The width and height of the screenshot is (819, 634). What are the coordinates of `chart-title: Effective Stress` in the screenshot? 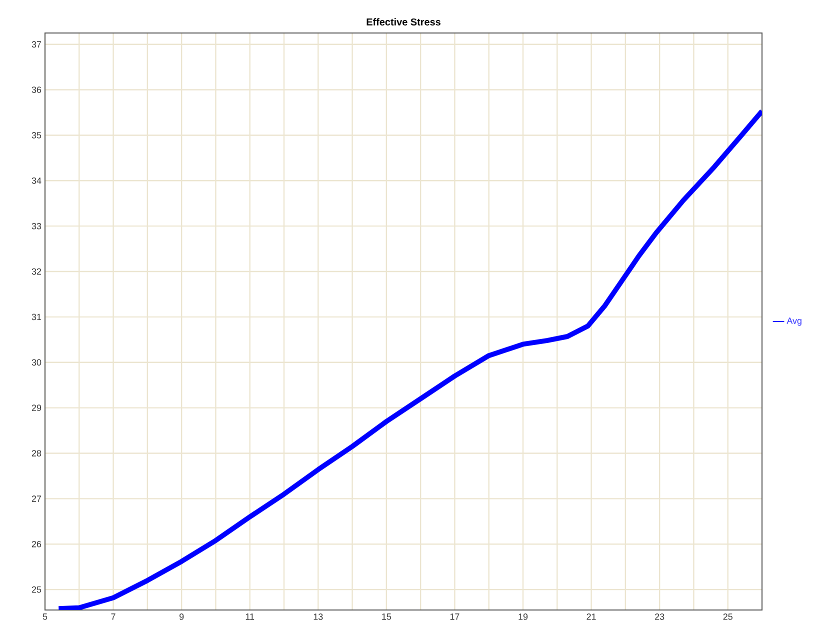 It's located at (403, 22).